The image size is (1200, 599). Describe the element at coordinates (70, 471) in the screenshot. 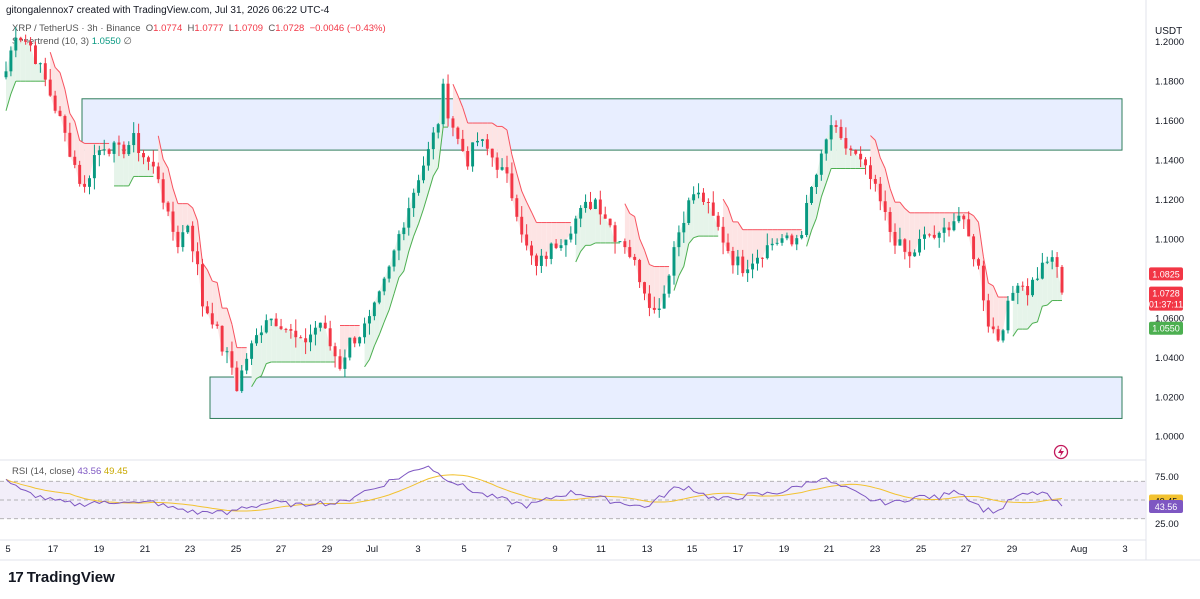

I see `rsi-legend: RSI (14, close) 43.56 49.45` at that location.